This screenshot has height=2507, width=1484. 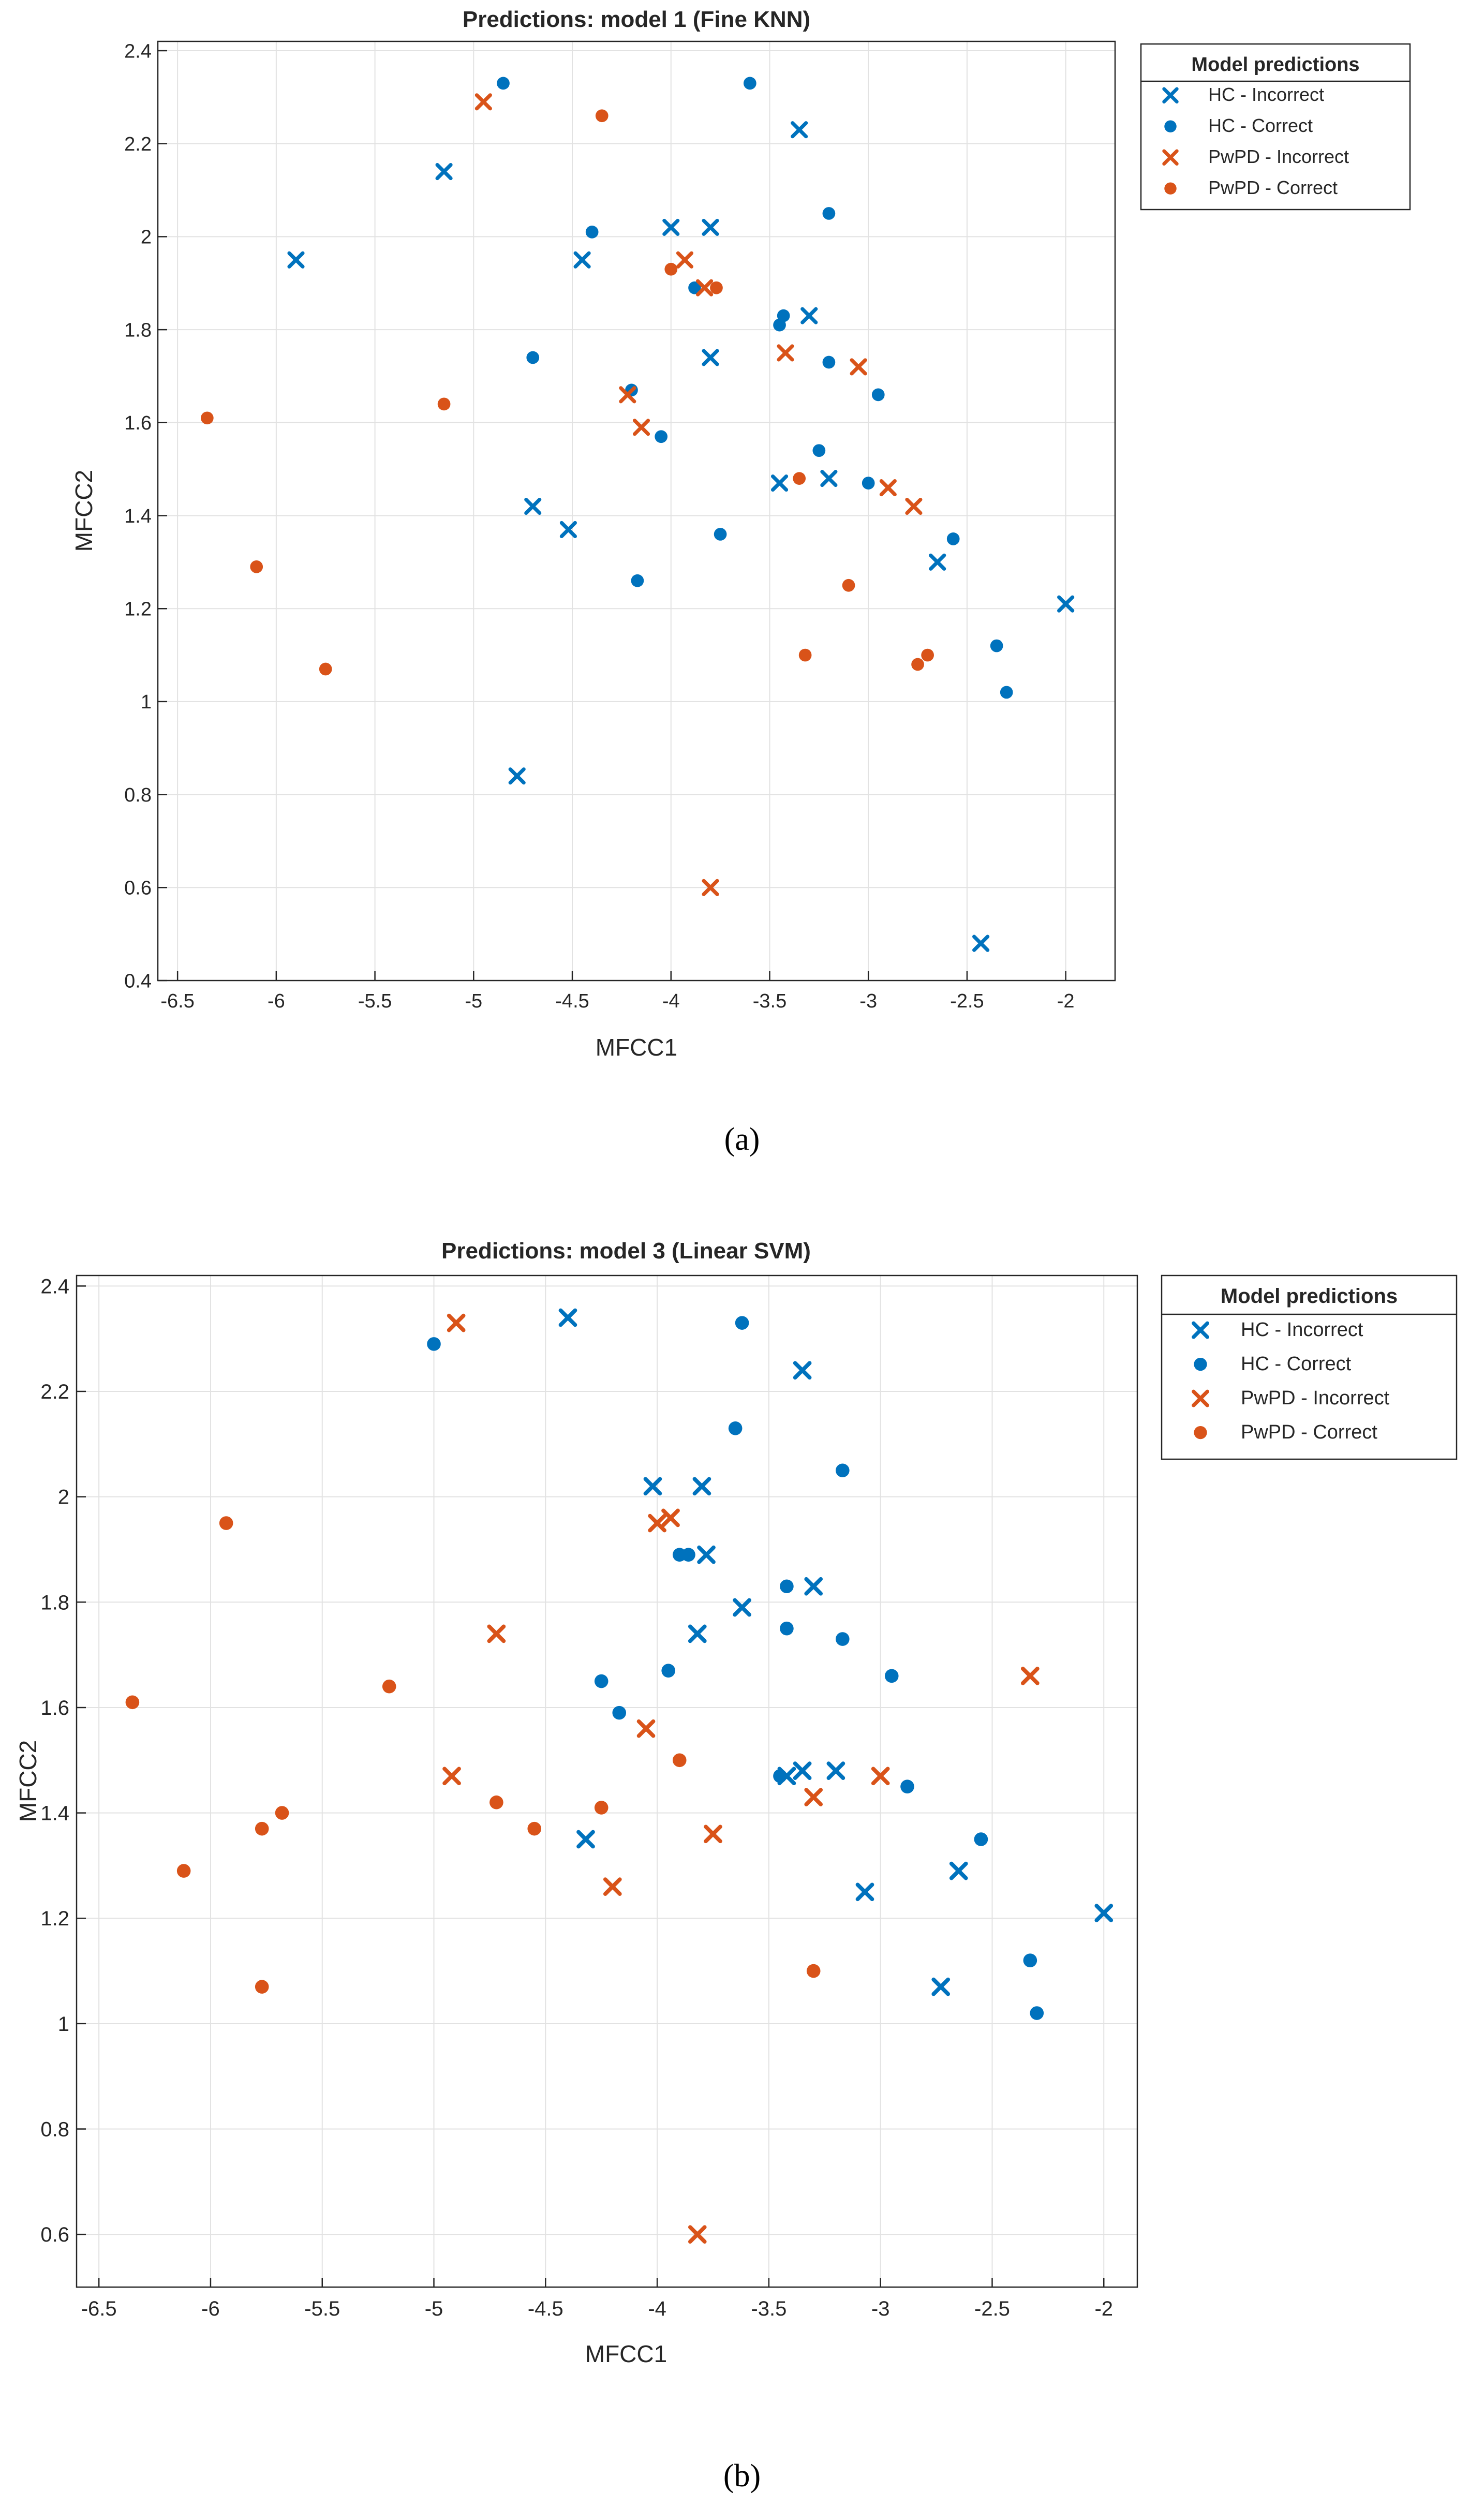 What do you see at coordinates (325, 669) in the screenshot?
I see `chart-a-point-pwpd-correct: PwPD - Correct (-5.75, 1.07)` at bounding box center [325, 669].